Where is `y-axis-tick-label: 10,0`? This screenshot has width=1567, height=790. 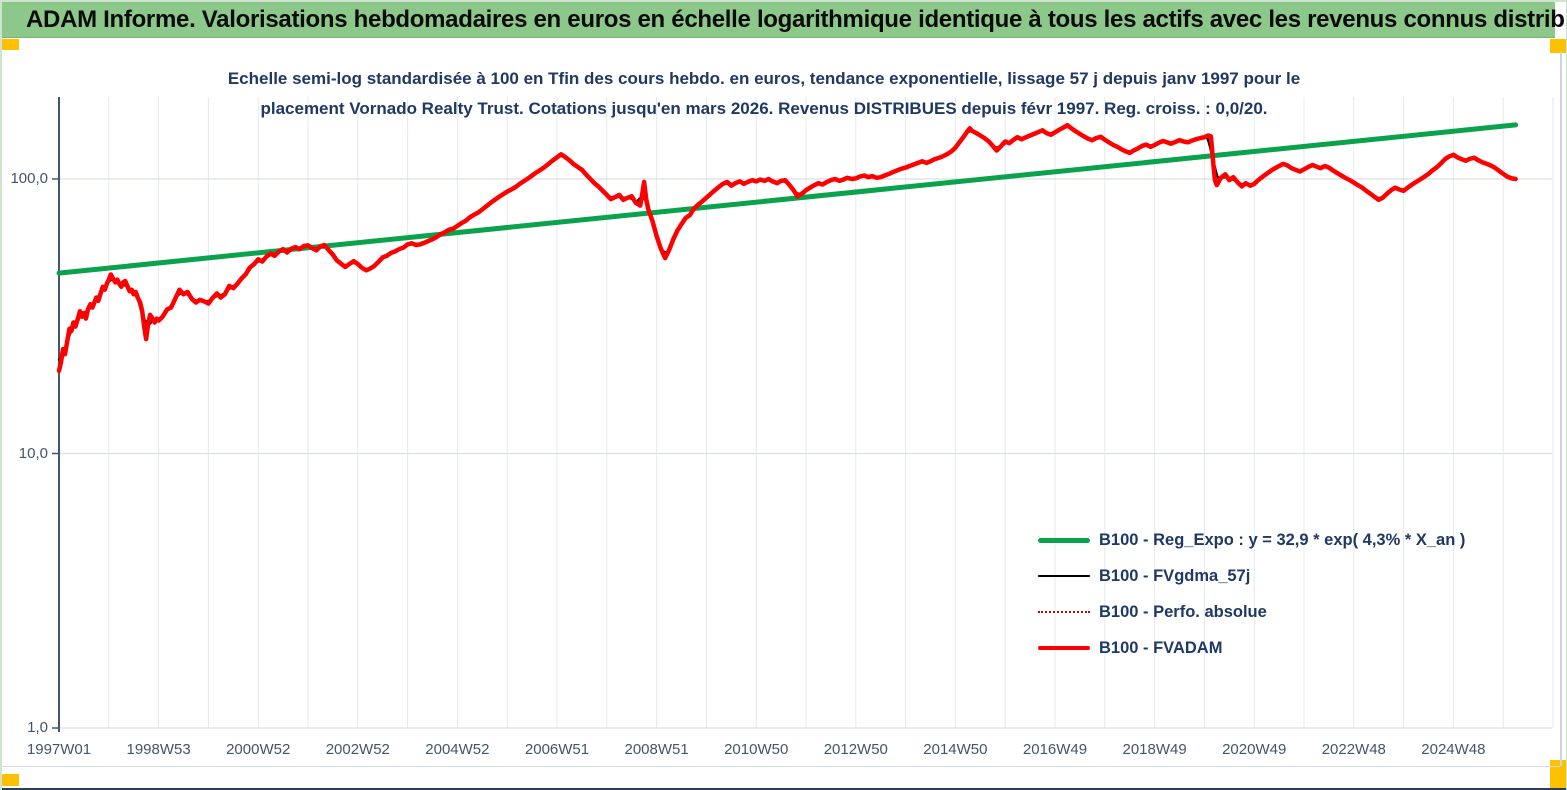 y-axis-tick-label: 10,0 is located at coordinates (33, 453).